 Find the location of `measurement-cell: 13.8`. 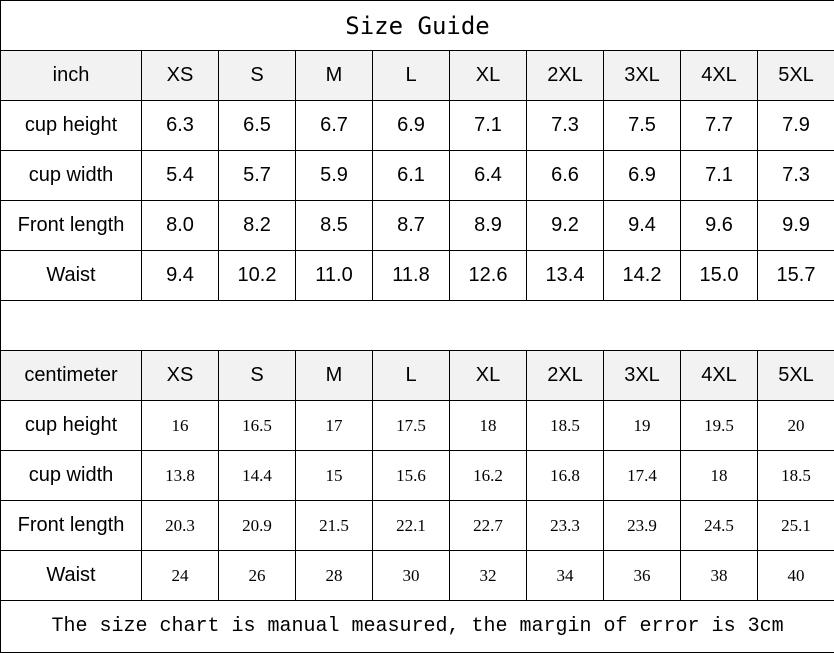

measurement-cell: 13.8 is located at coordinates (180, 476).